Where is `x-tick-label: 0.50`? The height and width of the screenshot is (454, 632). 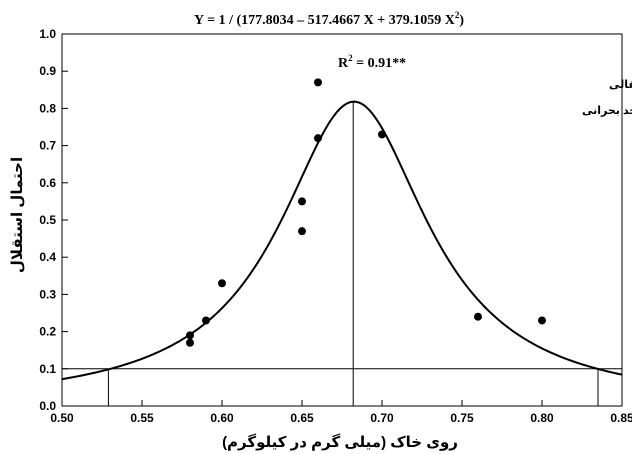 x-tick-label: 0.50 is located at coordinates (62, 418).